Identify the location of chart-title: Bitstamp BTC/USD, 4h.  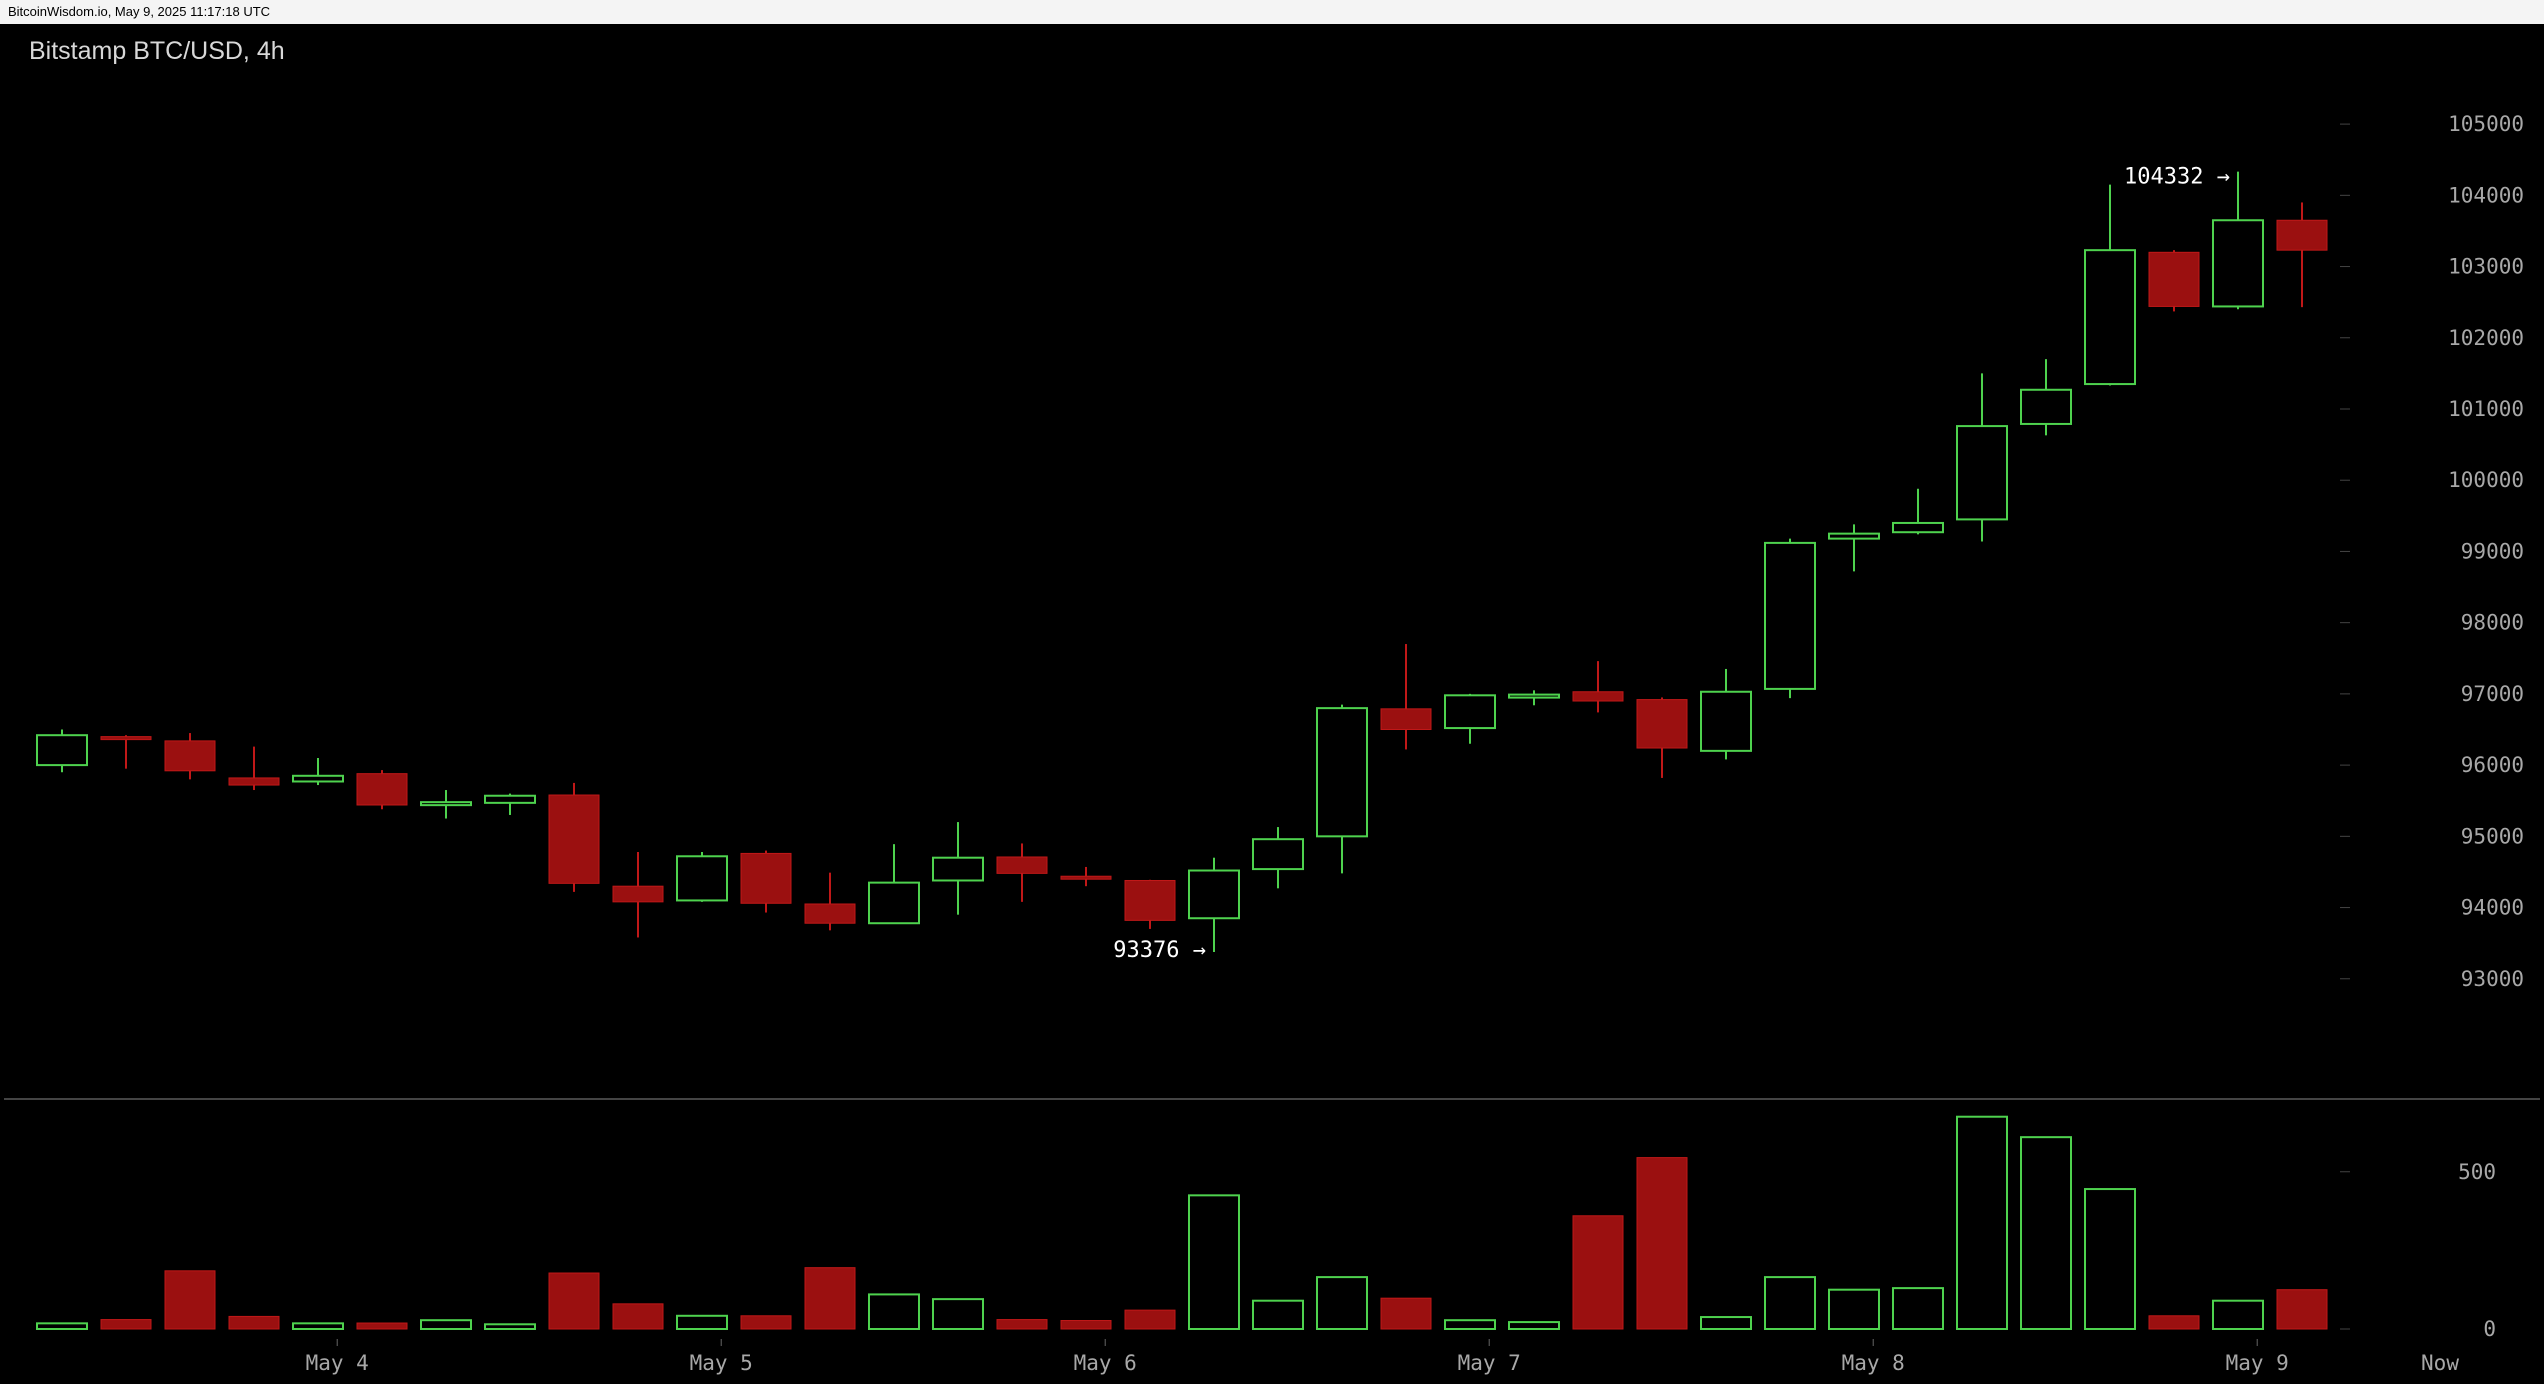
(157, 51).